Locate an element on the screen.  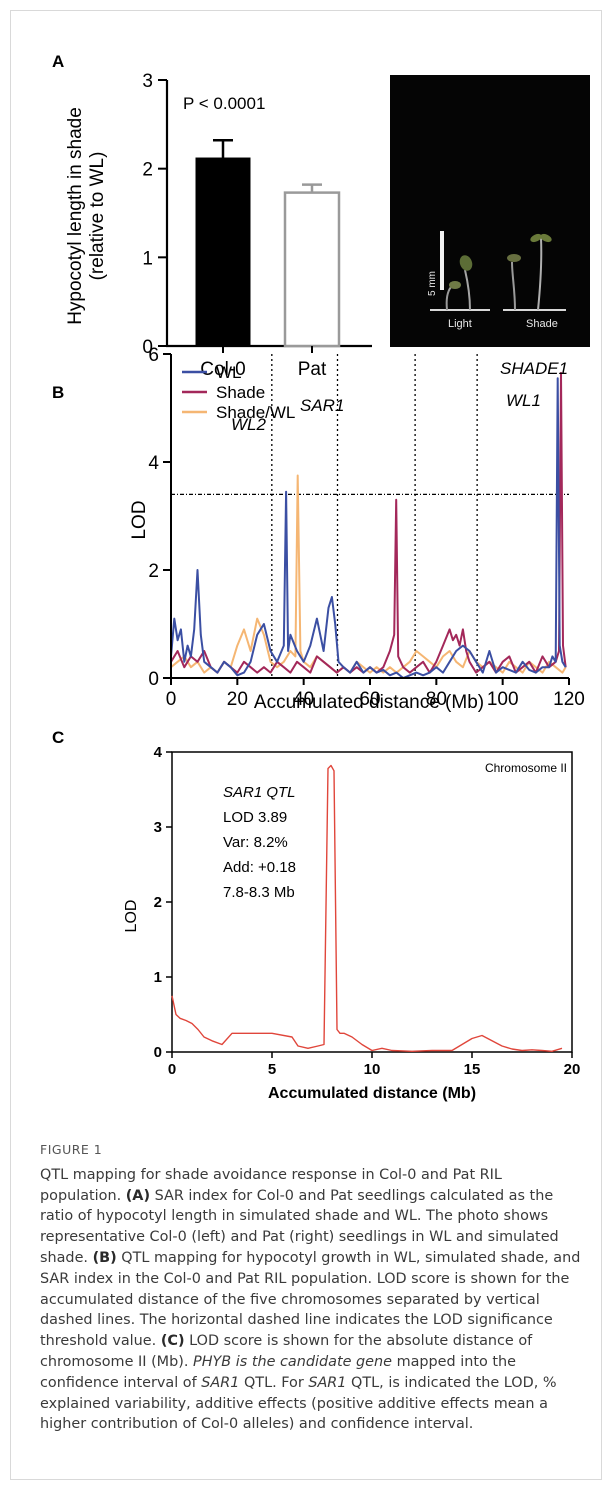
x-tick-label: 80 is located at coordinates (436, 699).